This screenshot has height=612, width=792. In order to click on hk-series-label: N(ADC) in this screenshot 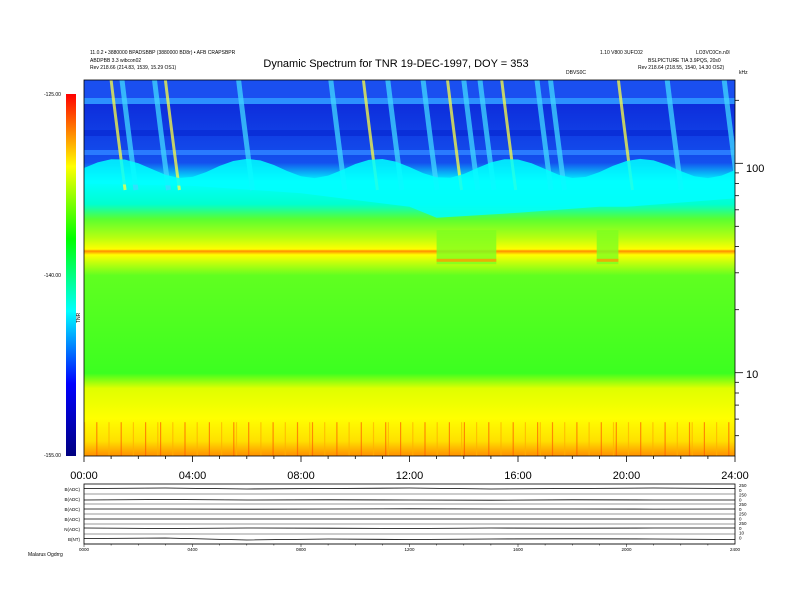, I will do `click(72, 529)`.